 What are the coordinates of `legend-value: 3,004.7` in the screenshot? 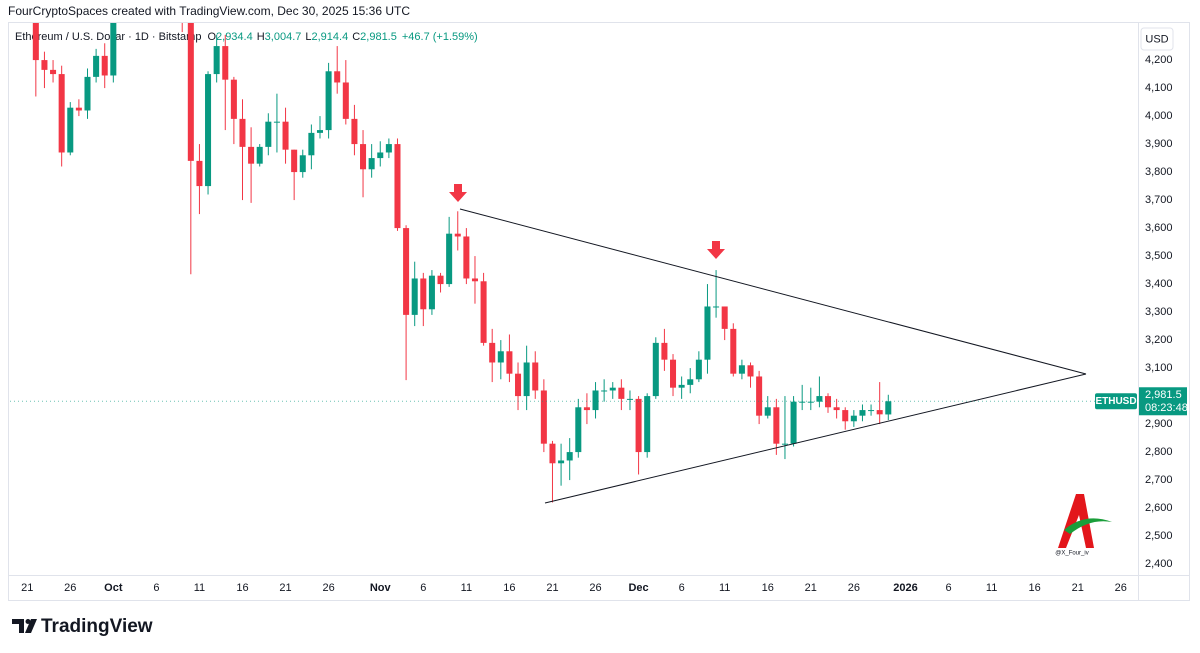 It's located at (283, 37).